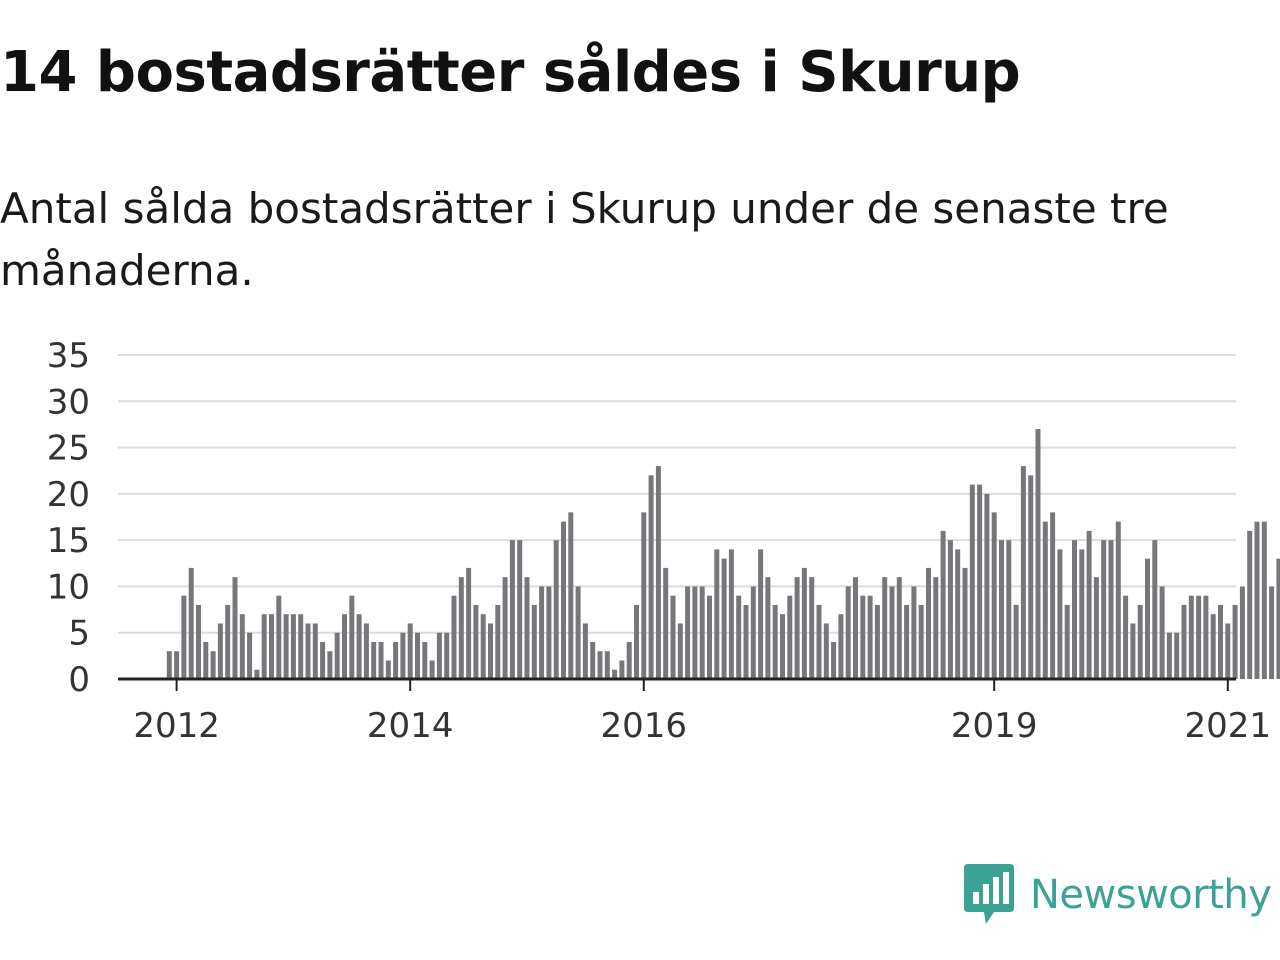  What do you see at coordinates (644, 723) in the screenshot?
I see `x-tick-label: 2016` at bounding box center [644, 723].